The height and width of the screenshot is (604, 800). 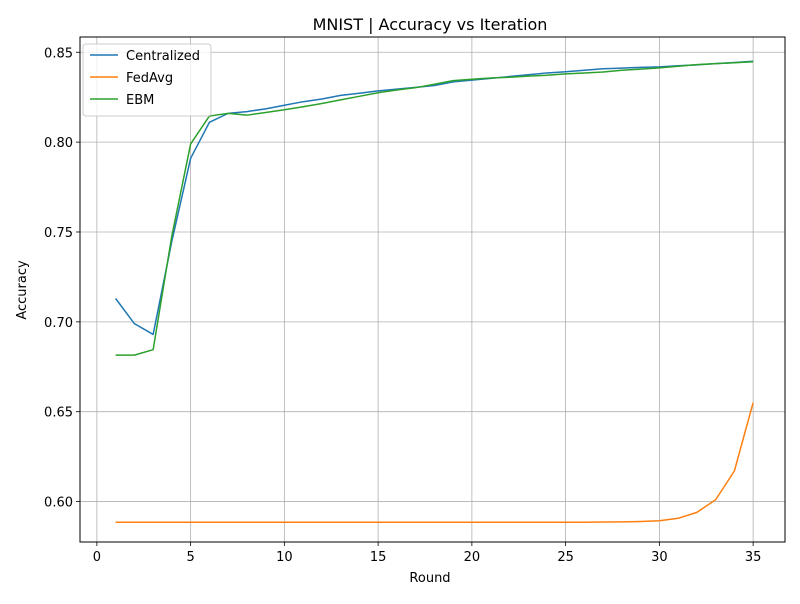 What do you see at coordinates (659, 557) in the screenshot?
I see `x-tick-label: 30` at bounding box center [659, 557].